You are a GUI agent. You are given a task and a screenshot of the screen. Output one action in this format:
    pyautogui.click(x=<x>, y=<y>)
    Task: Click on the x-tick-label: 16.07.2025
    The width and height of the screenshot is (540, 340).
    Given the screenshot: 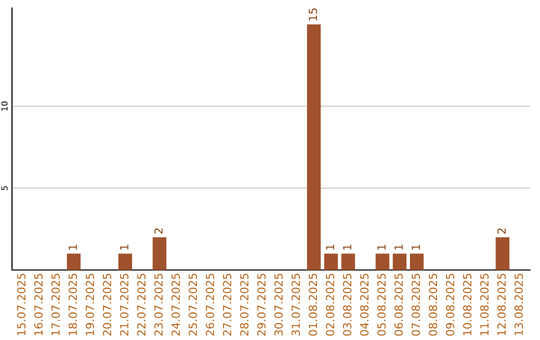 What is the action you would take?
    pyautogui.click(x=38, y=305)
    